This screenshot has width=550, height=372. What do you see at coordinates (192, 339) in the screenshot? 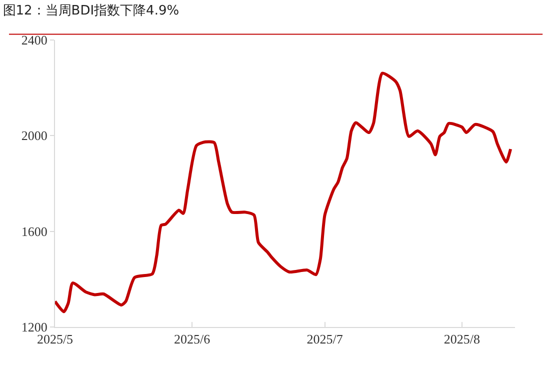
I see `x-tick-label: 2025/6` at bounding box center [192, 339].